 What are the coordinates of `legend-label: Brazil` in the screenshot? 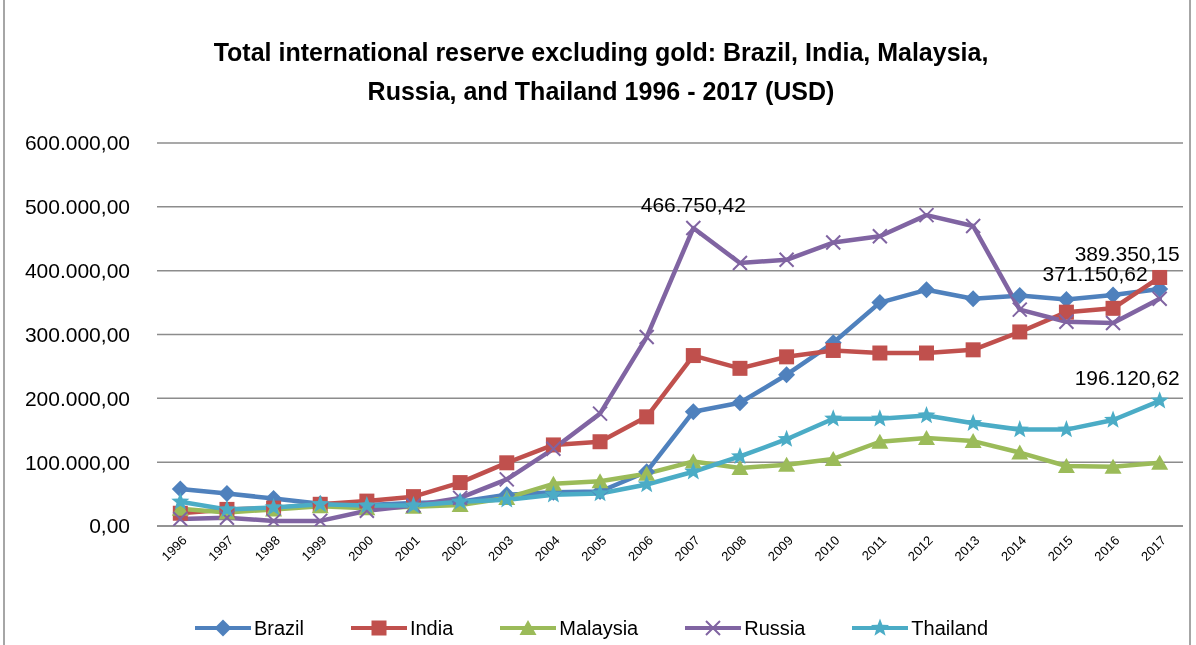 It's located at (278, 628).